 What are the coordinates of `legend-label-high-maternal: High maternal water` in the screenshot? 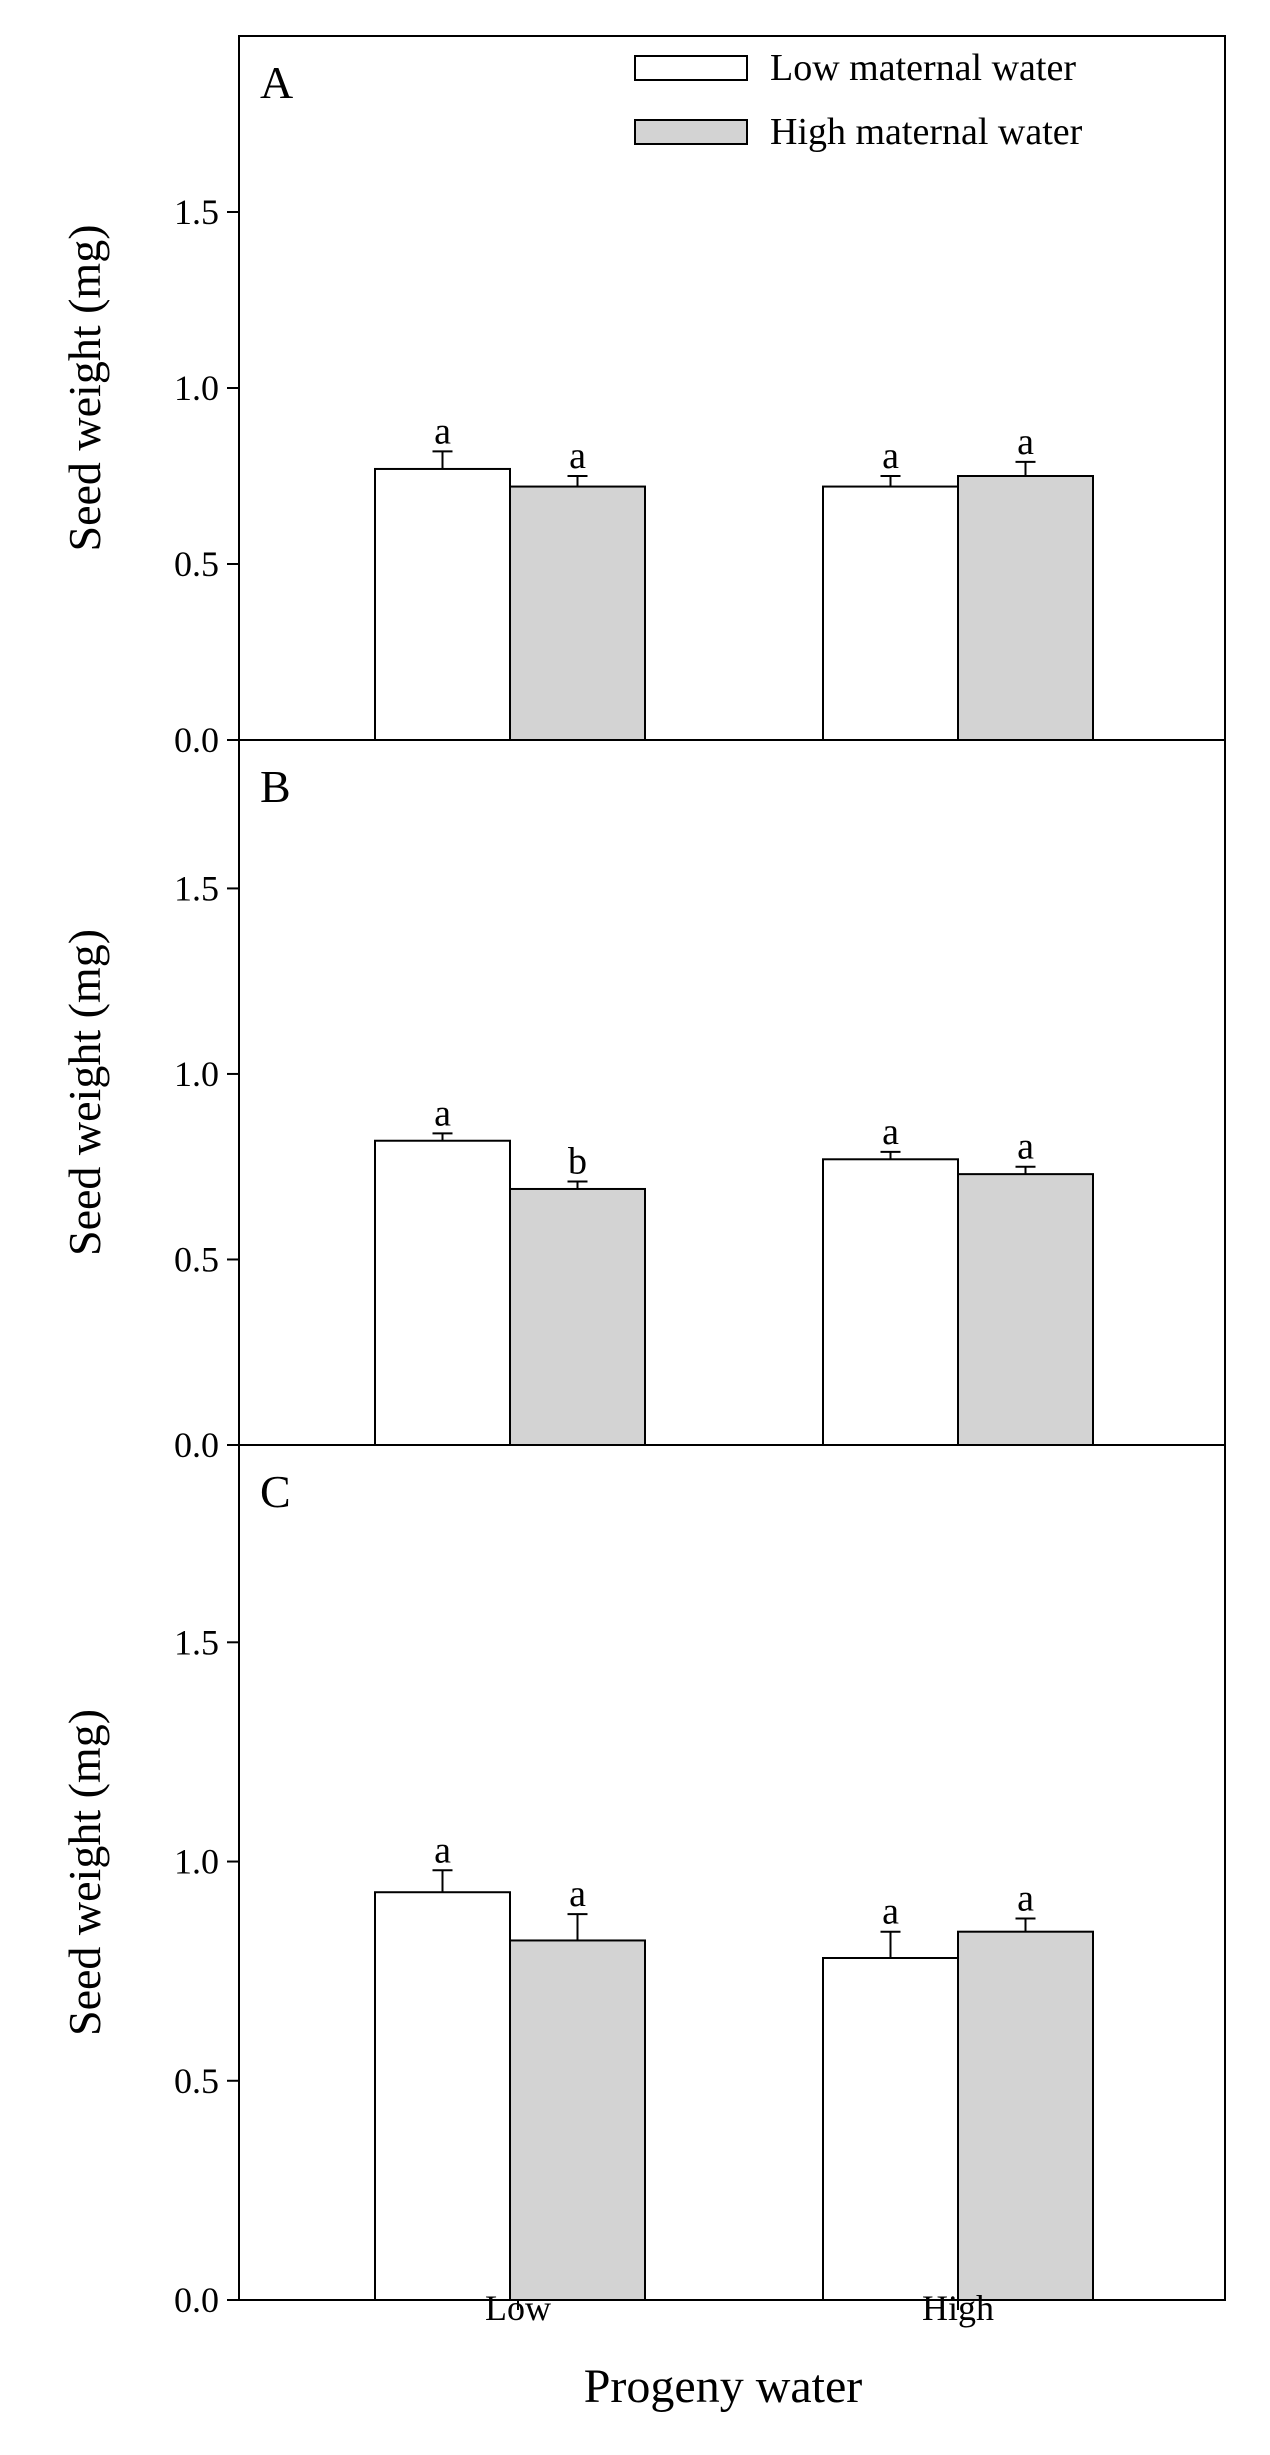 It's located at (926, 132).